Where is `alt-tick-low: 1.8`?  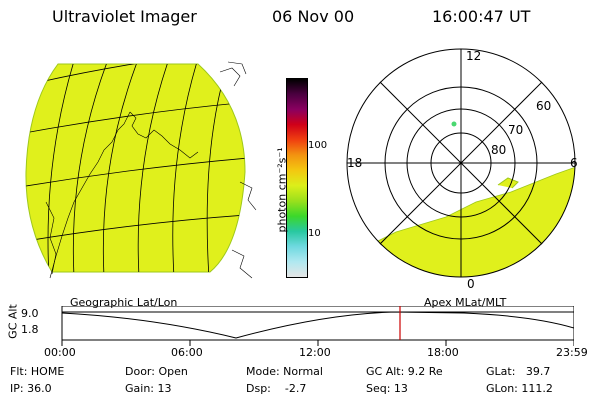 alt-tick-low: 1.8 is located at coordinates (30, 329).